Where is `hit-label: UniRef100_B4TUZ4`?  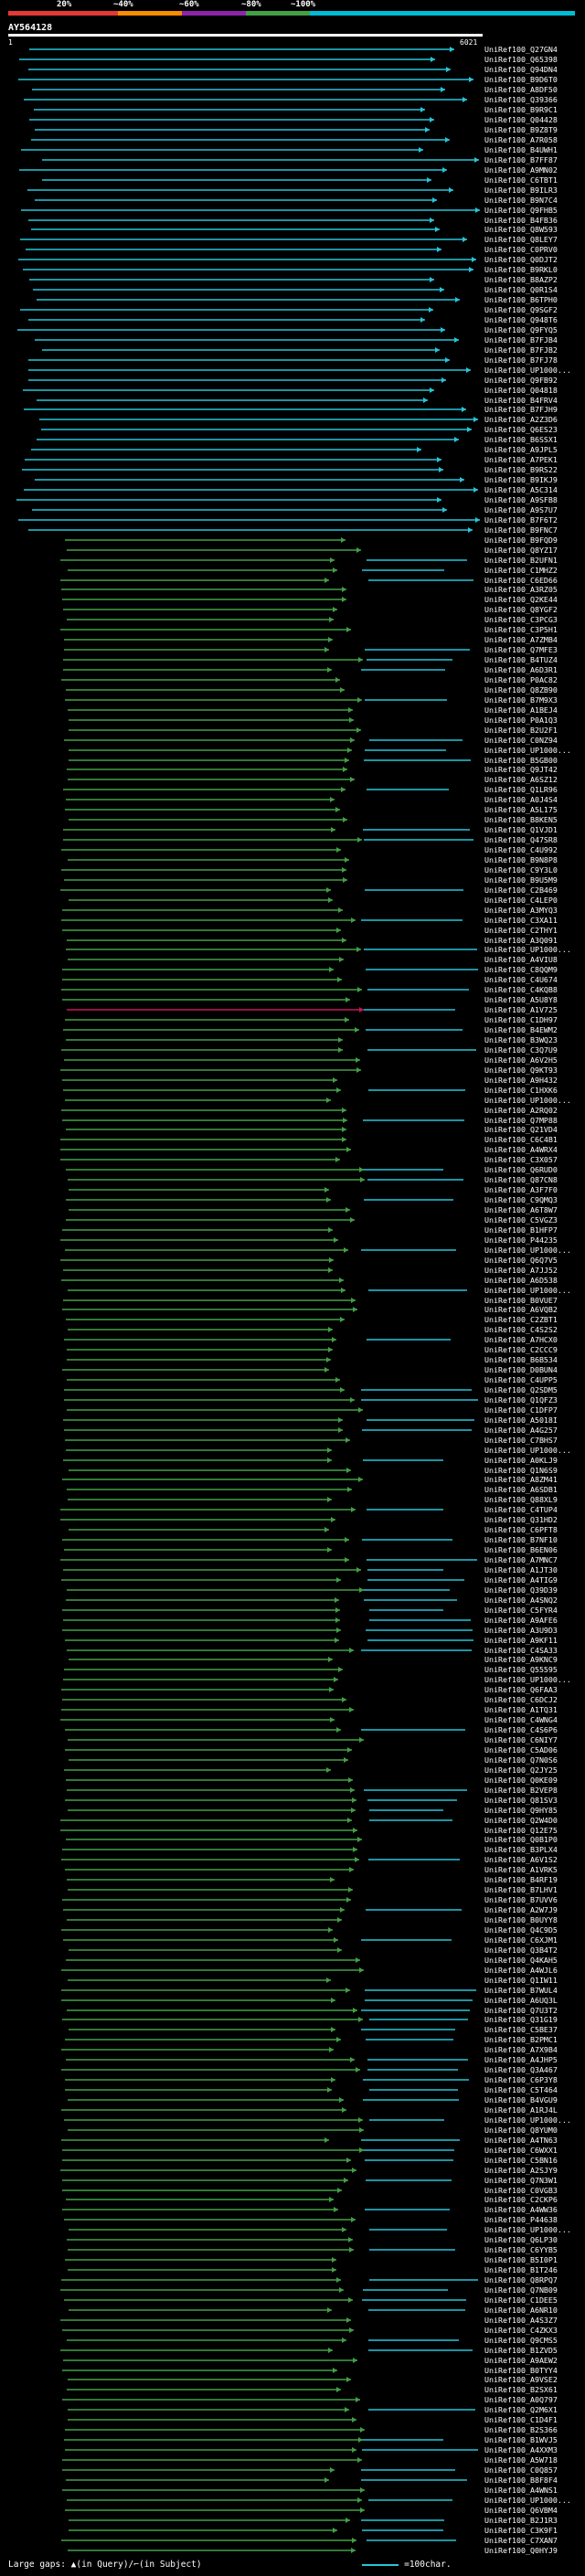 hit-label: UniRef100_B4TUZ4 is located at coordinates (521, 659).